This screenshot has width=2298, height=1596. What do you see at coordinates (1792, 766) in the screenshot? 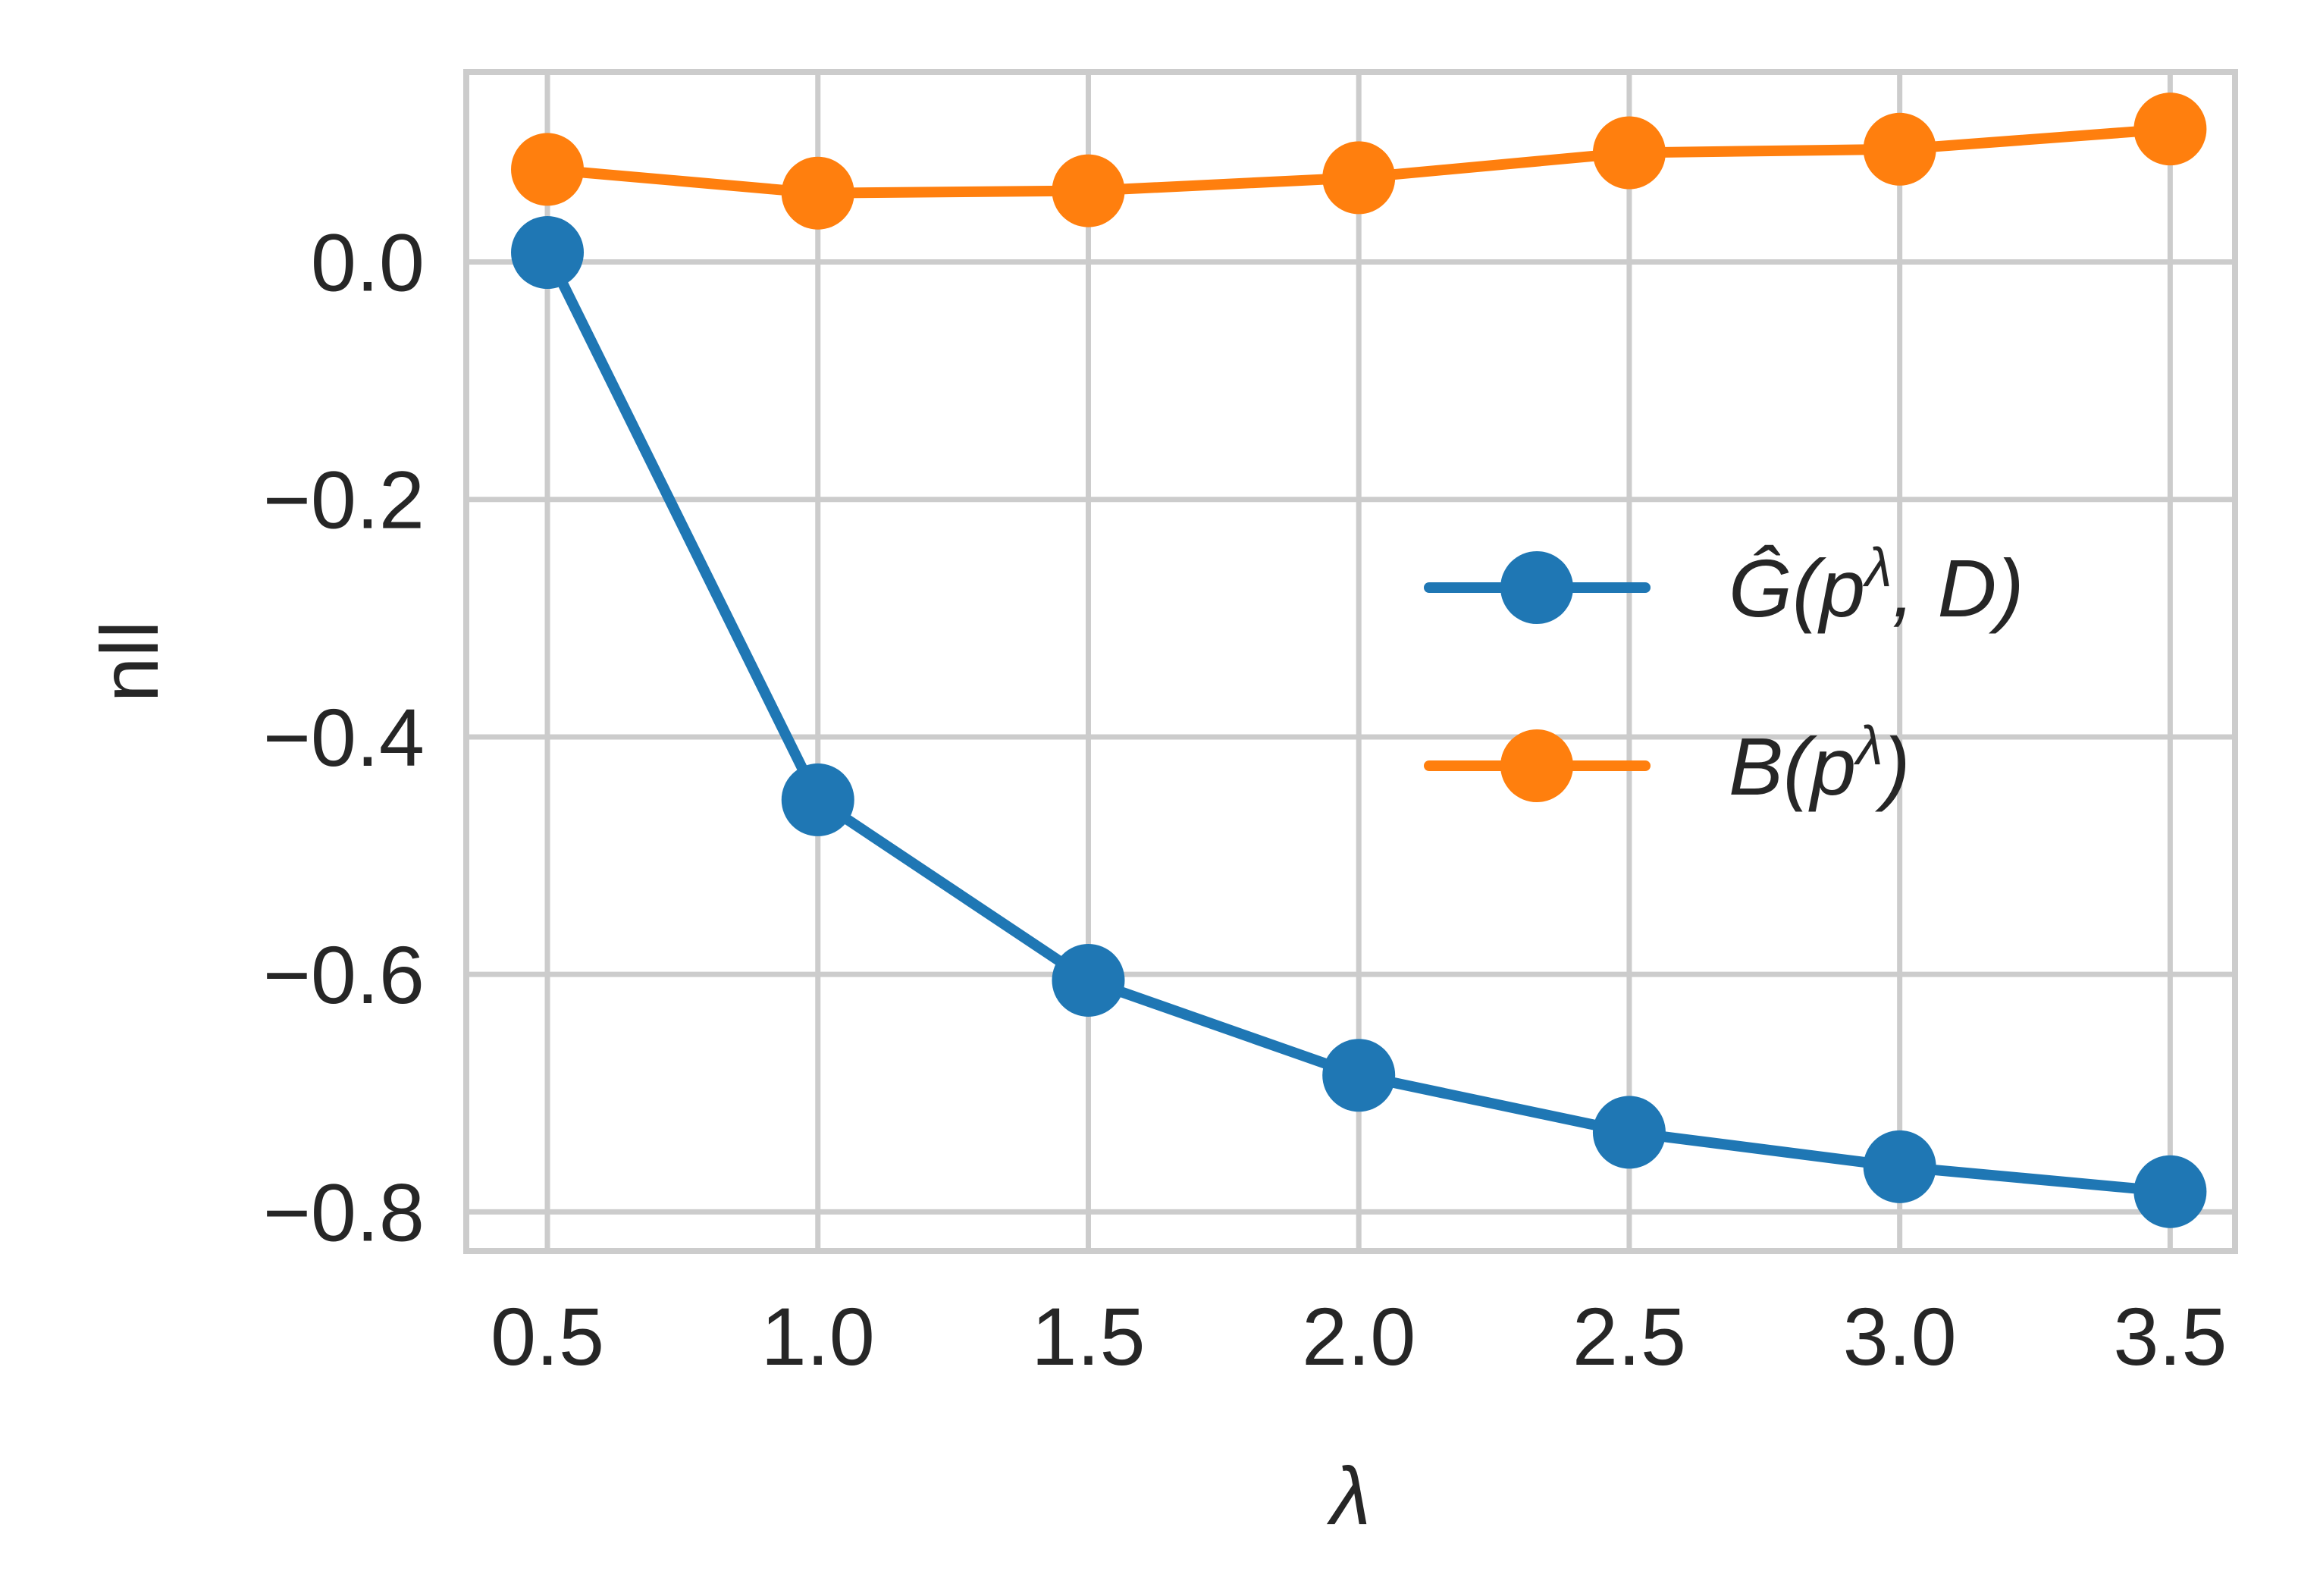
I see `legend-label-base: B(p` at bounding box center [1792, 766].